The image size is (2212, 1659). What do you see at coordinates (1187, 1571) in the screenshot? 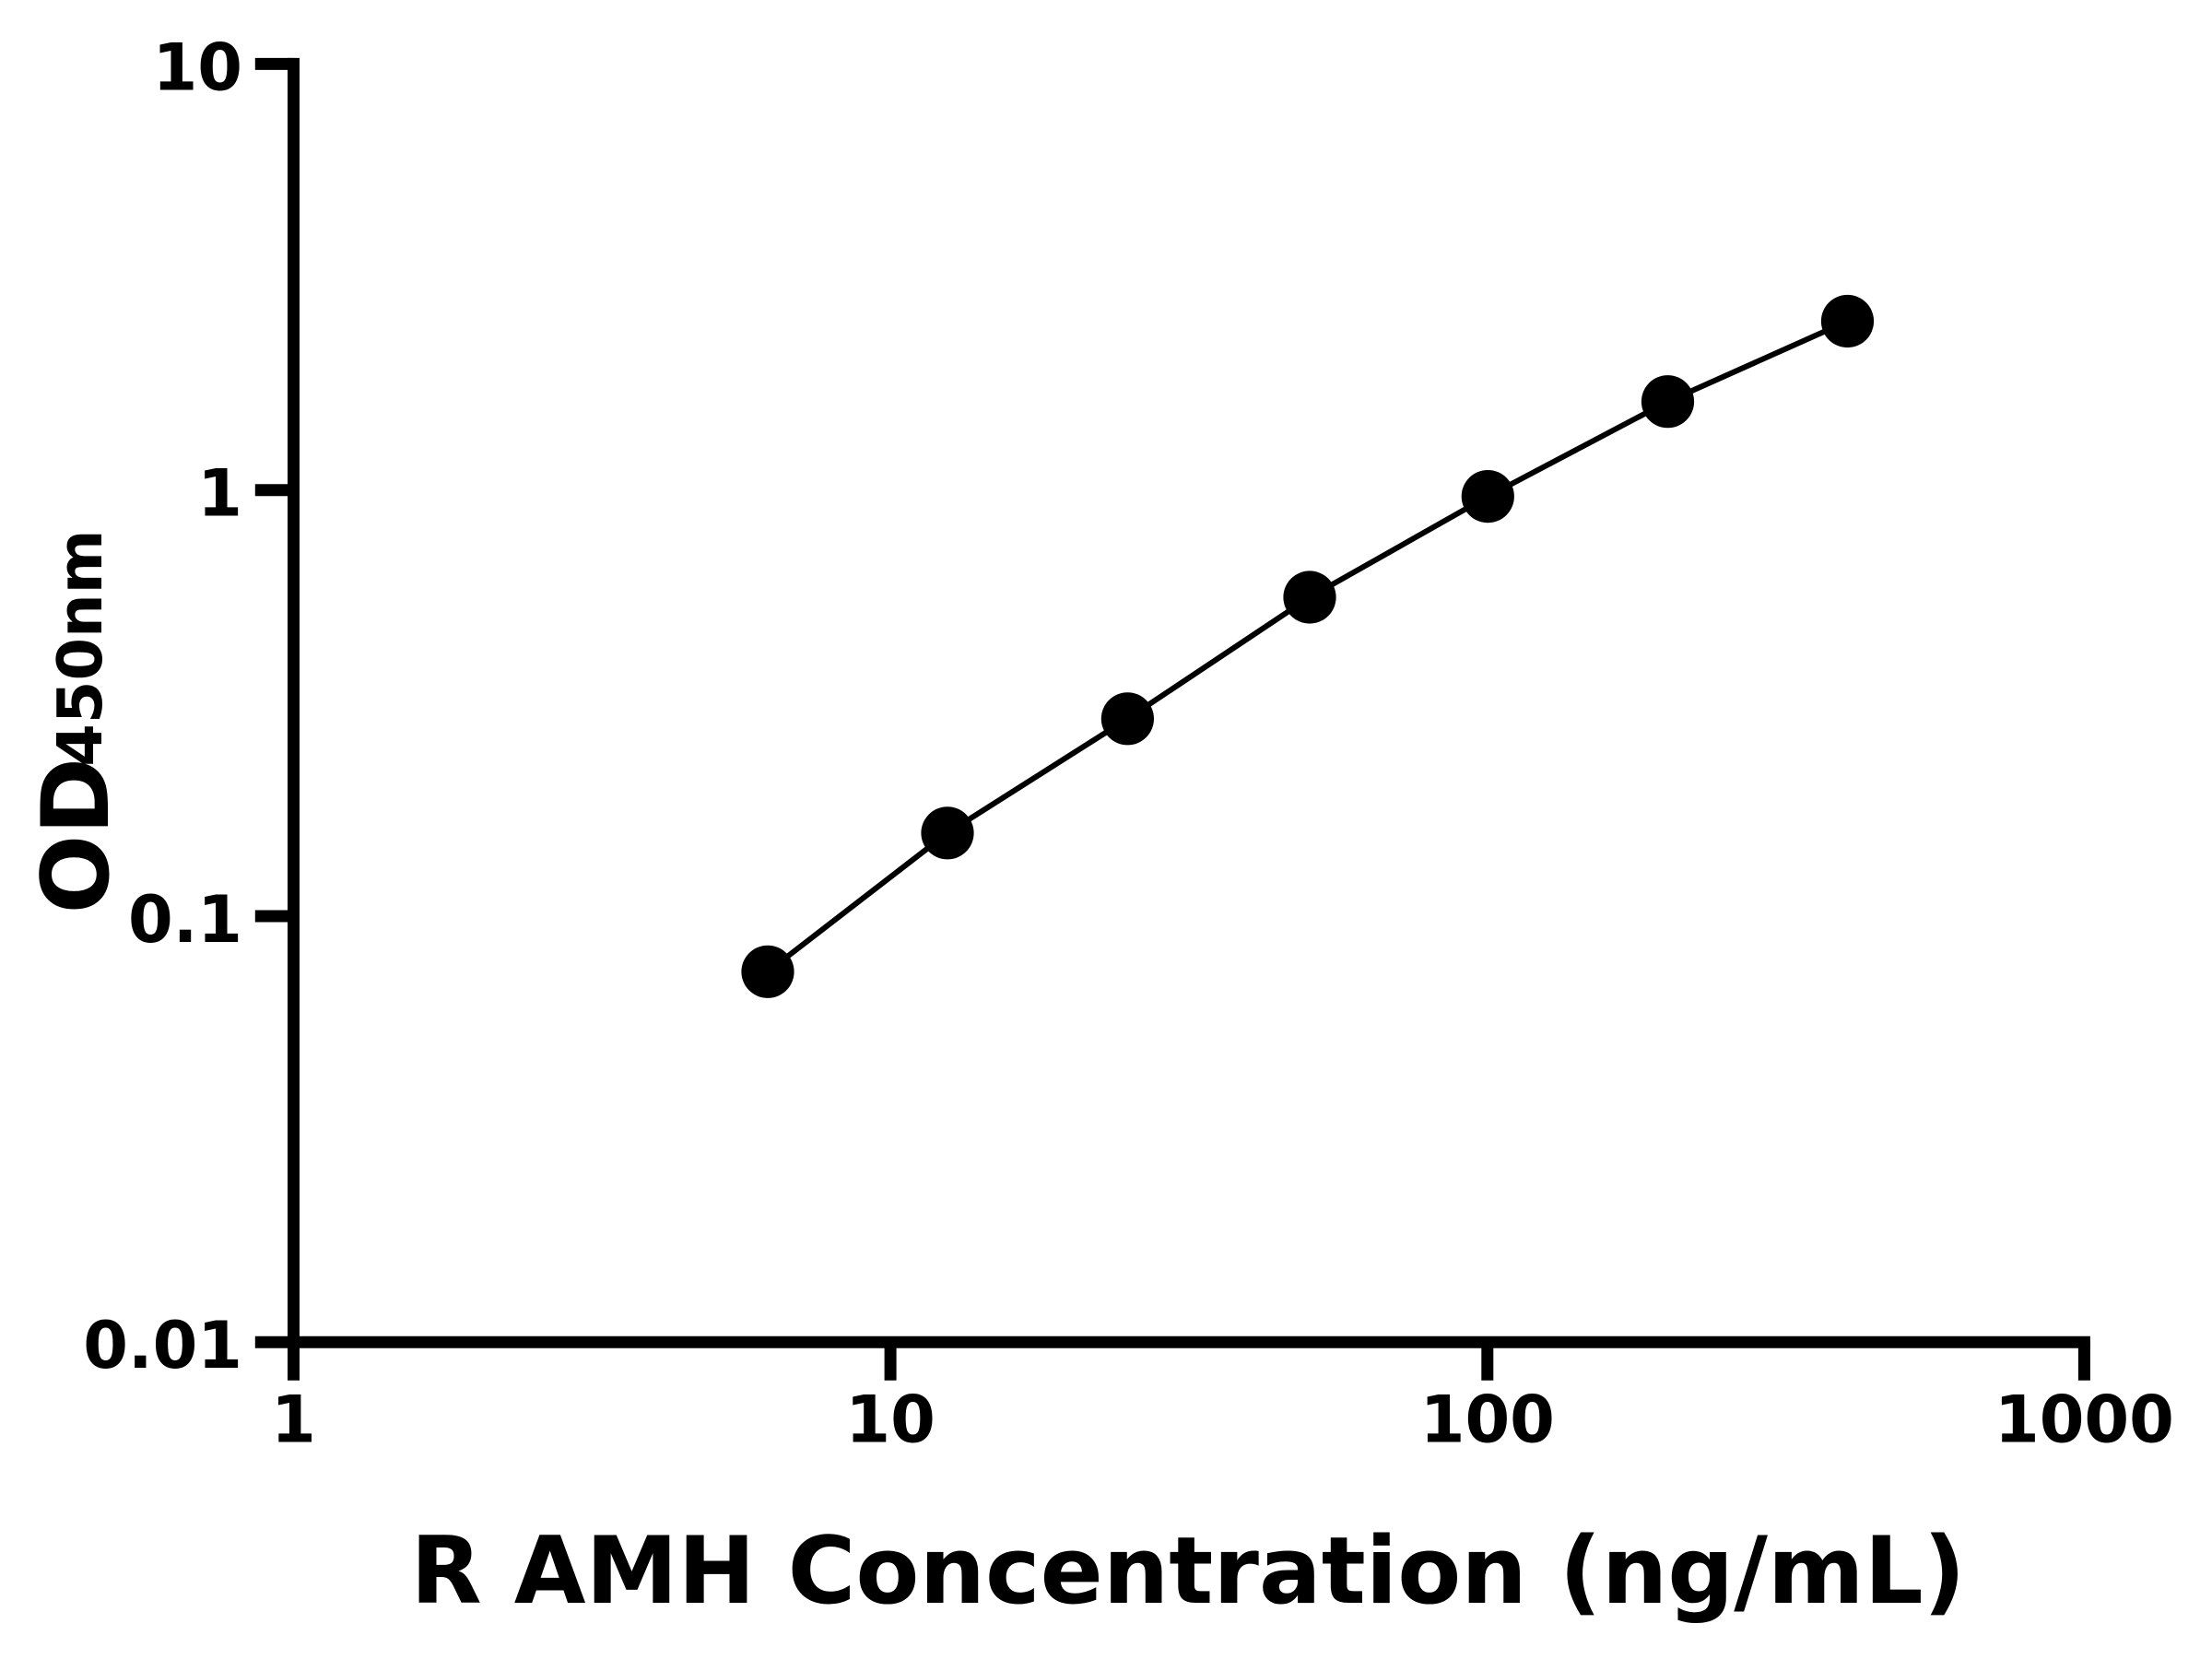
I see `svg-text: R AMH Concentration (ng/mL)` at bounding box center [1187, 1571].